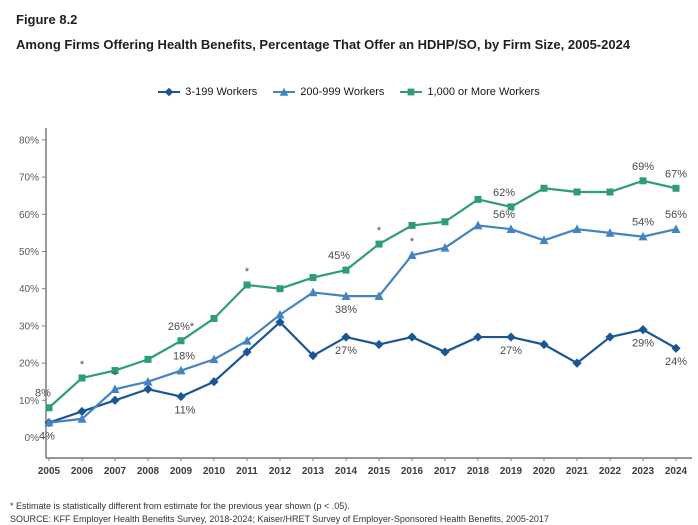 Image resolution: width=698 pixels, height=525 pixels. Describe the element at coordinates (445, 471) in the screenshot. I see `x-tick-label: 2017` at that location.